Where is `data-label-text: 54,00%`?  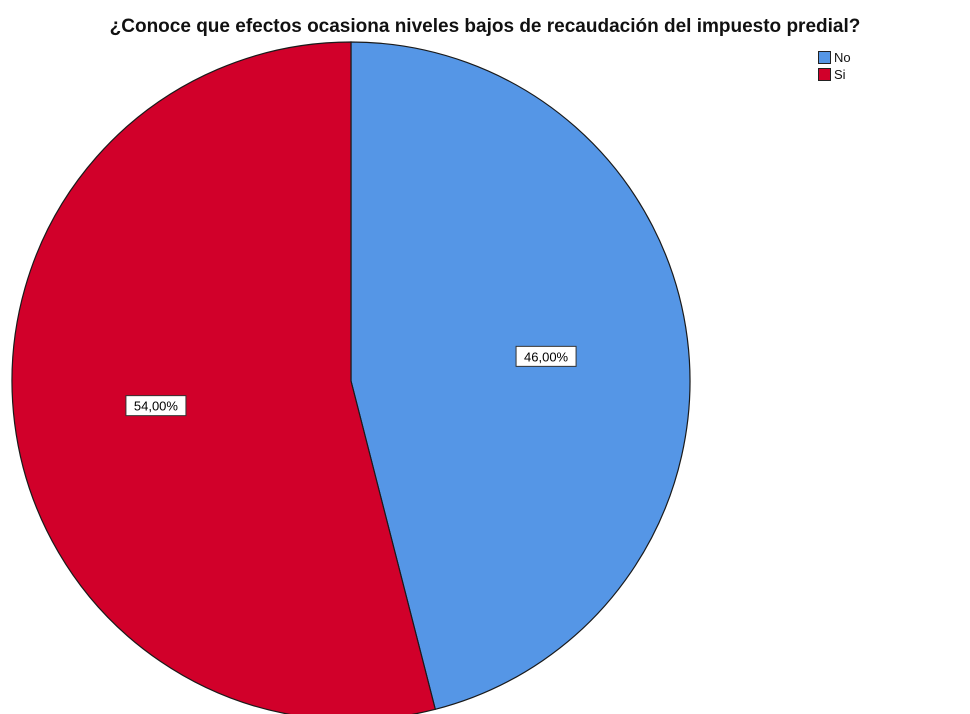
data-label-text: 54,00% is located at coordinates (156, 406).